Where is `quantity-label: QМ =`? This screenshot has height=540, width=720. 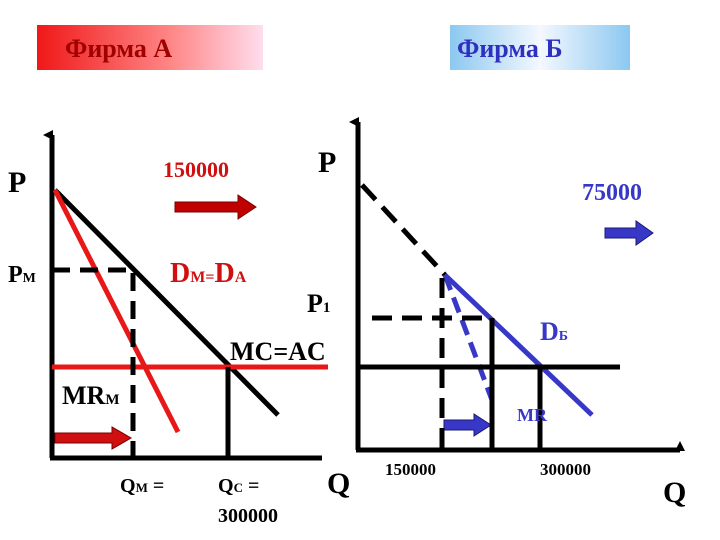 quantity-label: QМ = is located at coordinates (142, 486).